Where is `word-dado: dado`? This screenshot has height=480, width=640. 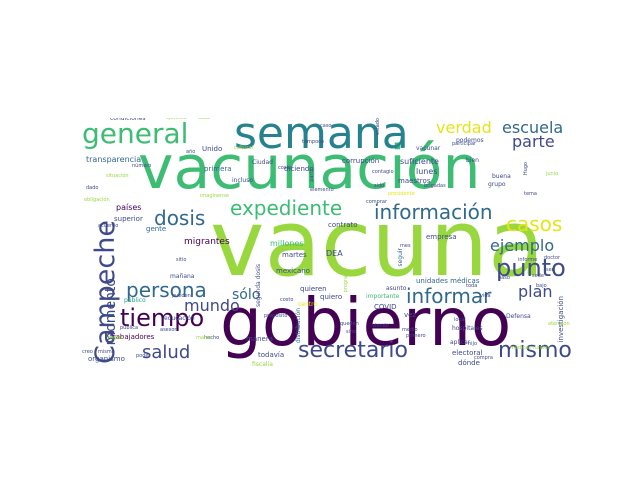 word-dado: dado is located at coordinates (92, 188).